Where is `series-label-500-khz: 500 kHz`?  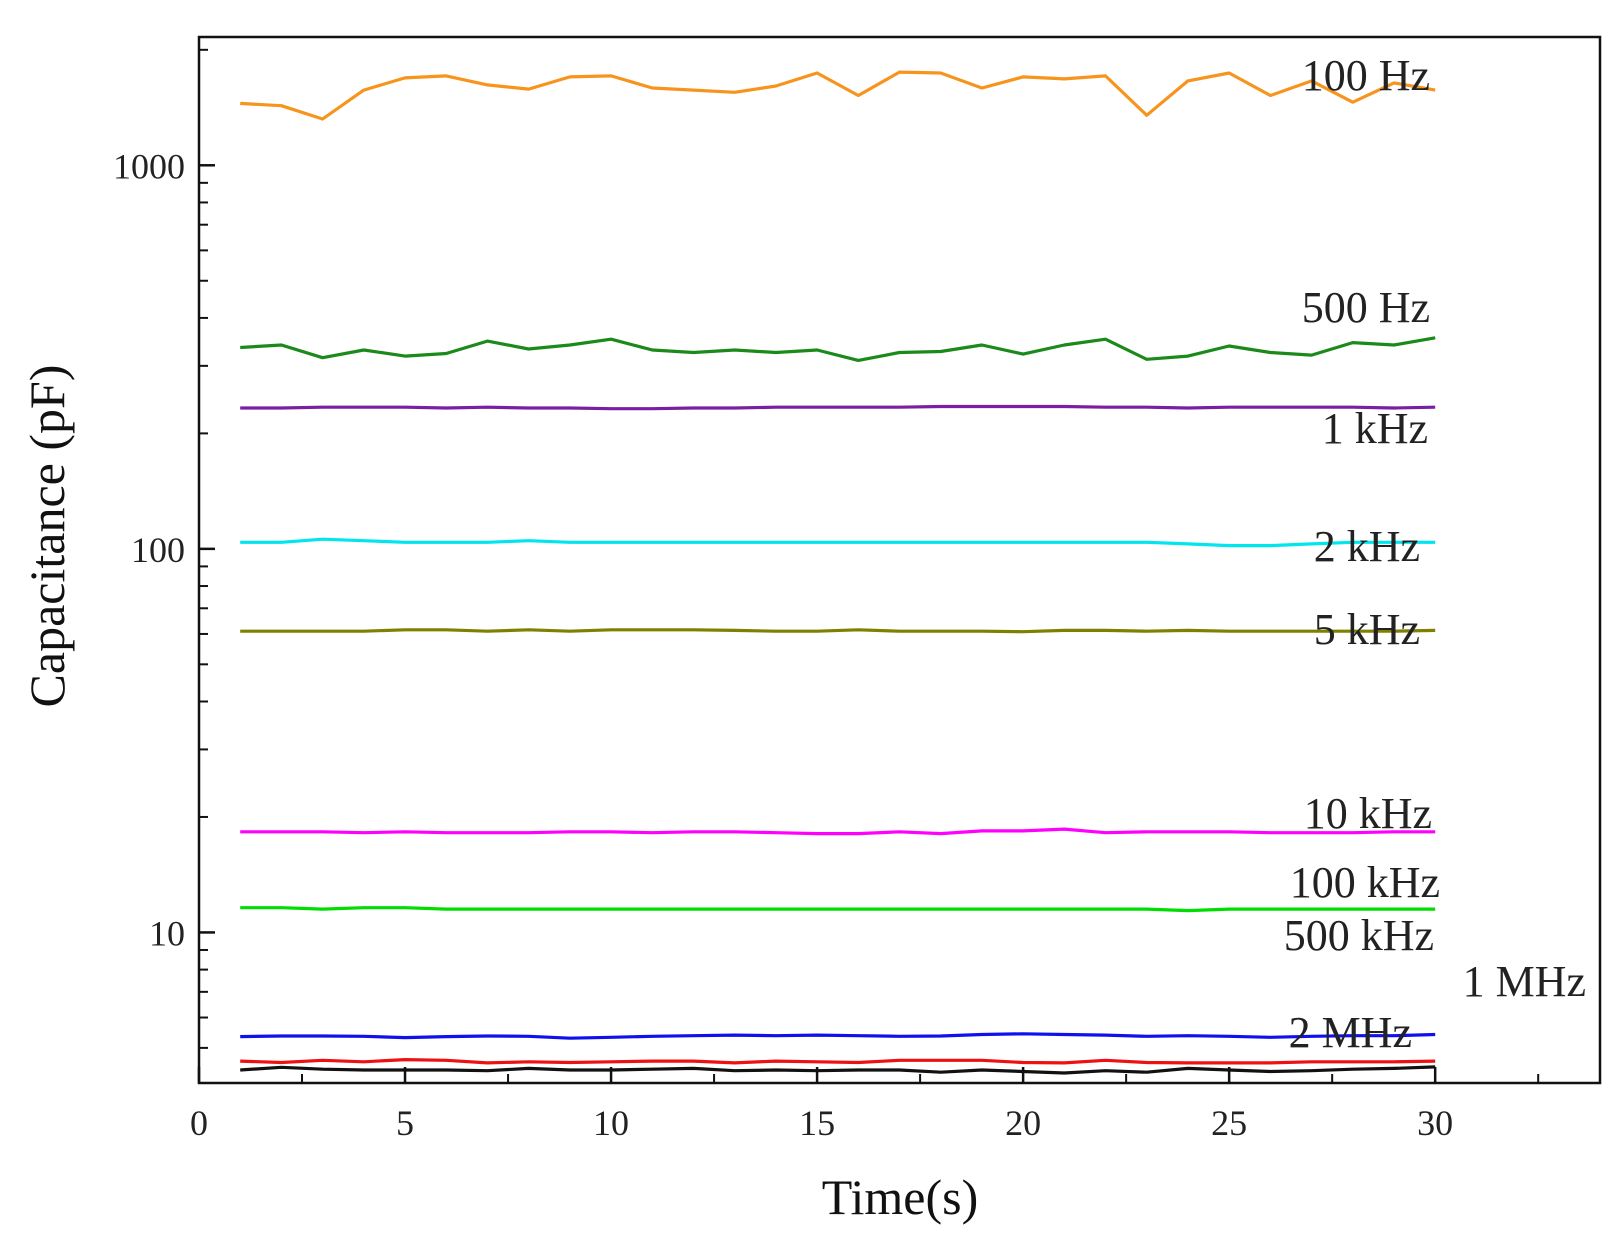 series-label-500-khz: 500 kHz is located at coordinates (1359, 935).